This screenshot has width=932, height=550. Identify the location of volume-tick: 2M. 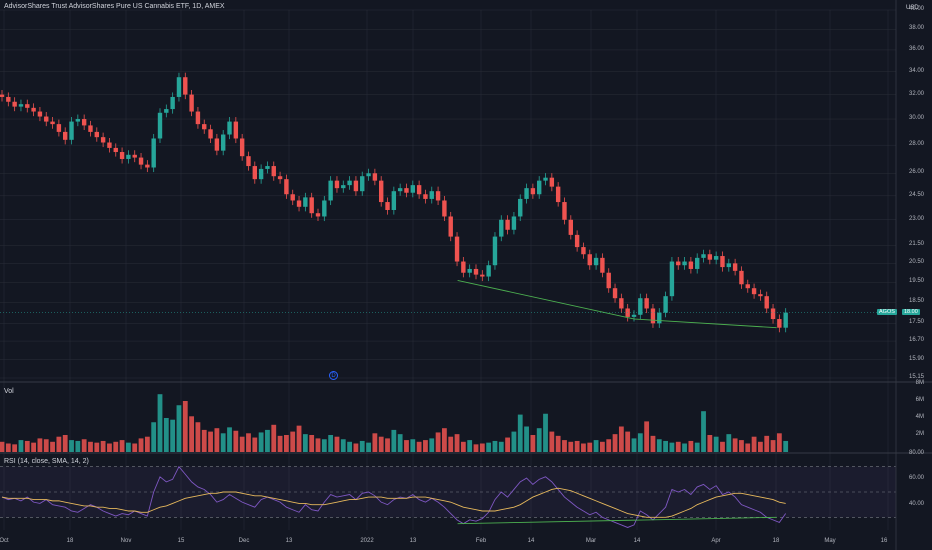
(919, 434).